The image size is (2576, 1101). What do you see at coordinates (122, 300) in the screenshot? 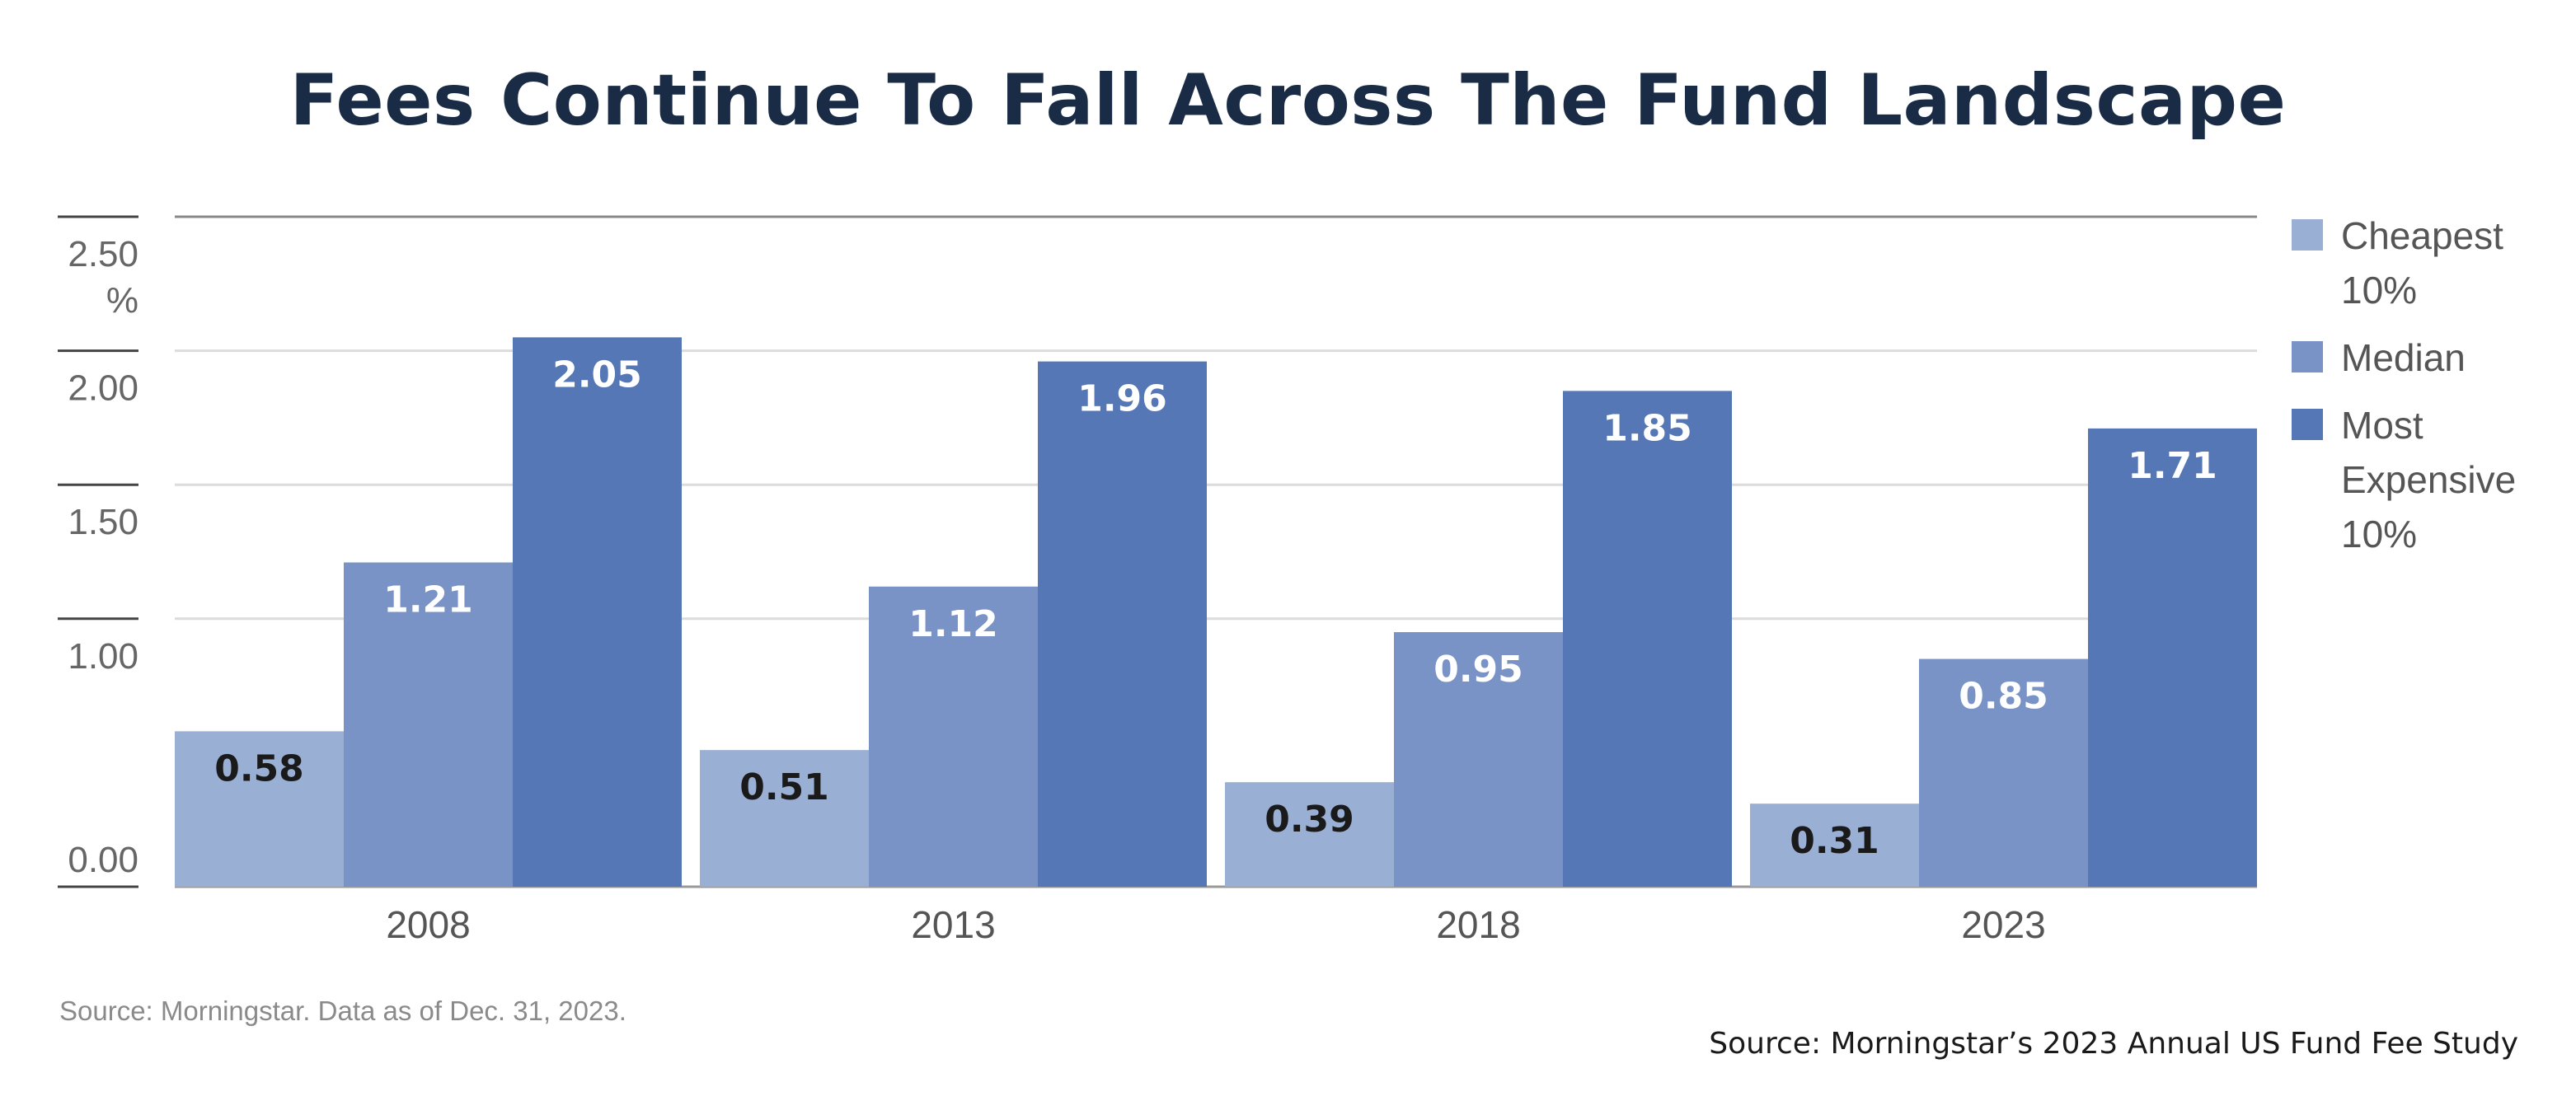
I see `y-tick-label-0-1: %` at bounding box center [122, 300].